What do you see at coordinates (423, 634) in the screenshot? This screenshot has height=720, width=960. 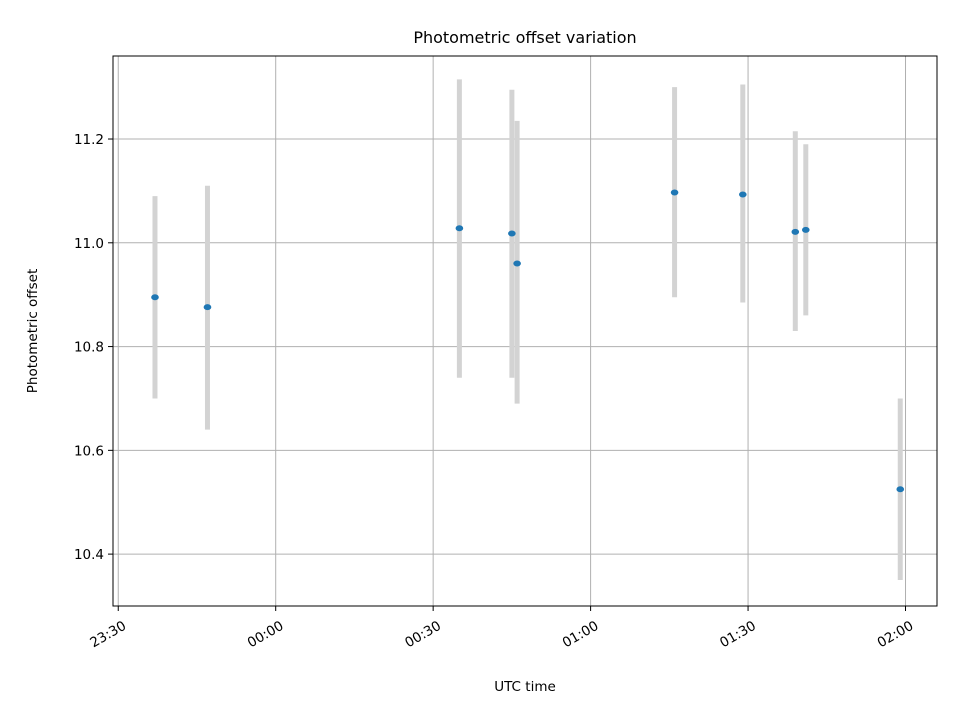 I see `x-tick-label: 00:30` at bounding box center [423, 634].